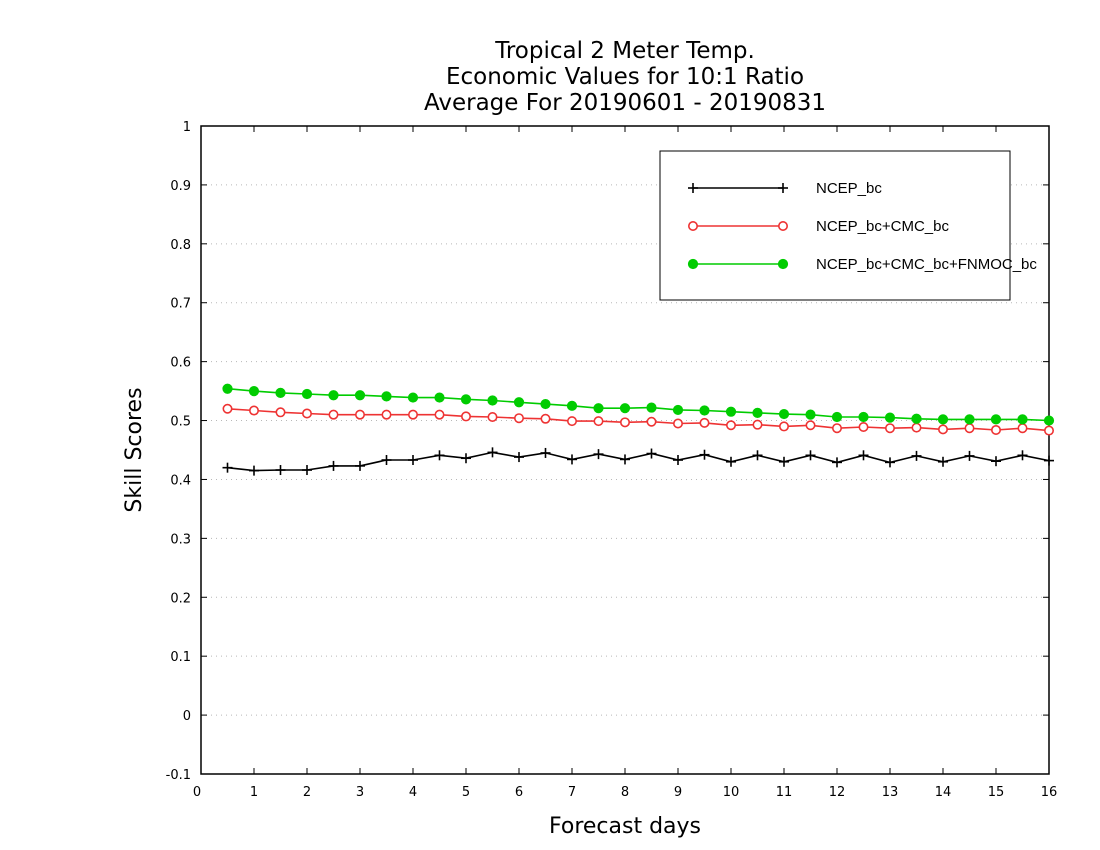  Describe the element at coordinates (890, 792) in the screenshot. I see `x-tick-label-13: 13` at that location.